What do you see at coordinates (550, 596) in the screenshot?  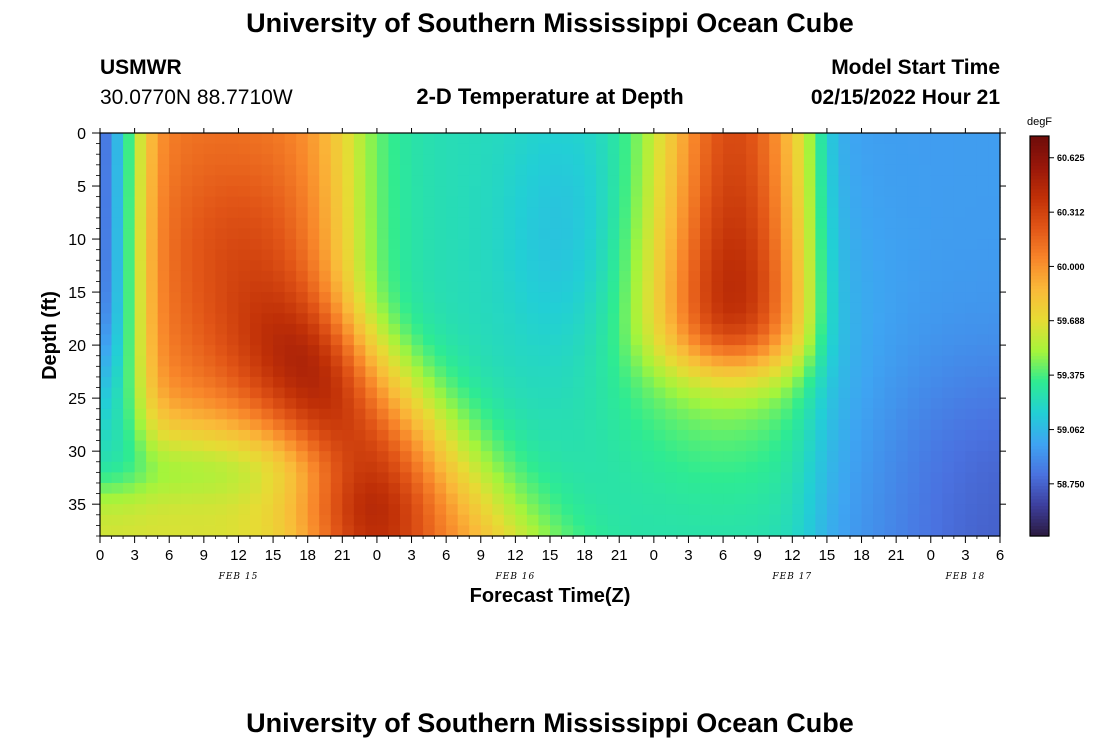 I see `x-axis-label: Forecast Time(Z)` at bounding box center [550, 596].